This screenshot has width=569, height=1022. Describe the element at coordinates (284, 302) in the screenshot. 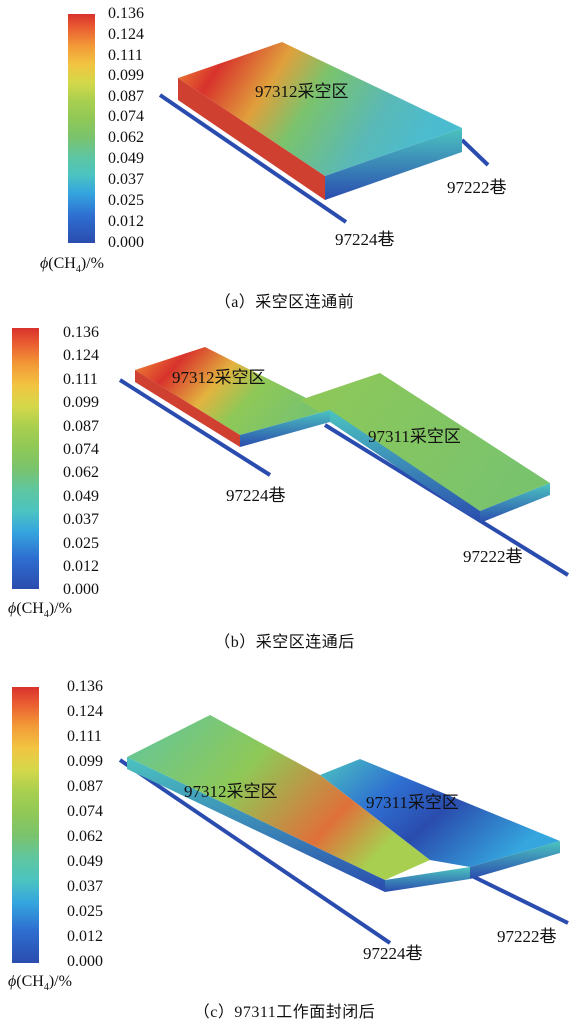

I see `caption-a: （a）采空区连通前` at that location.